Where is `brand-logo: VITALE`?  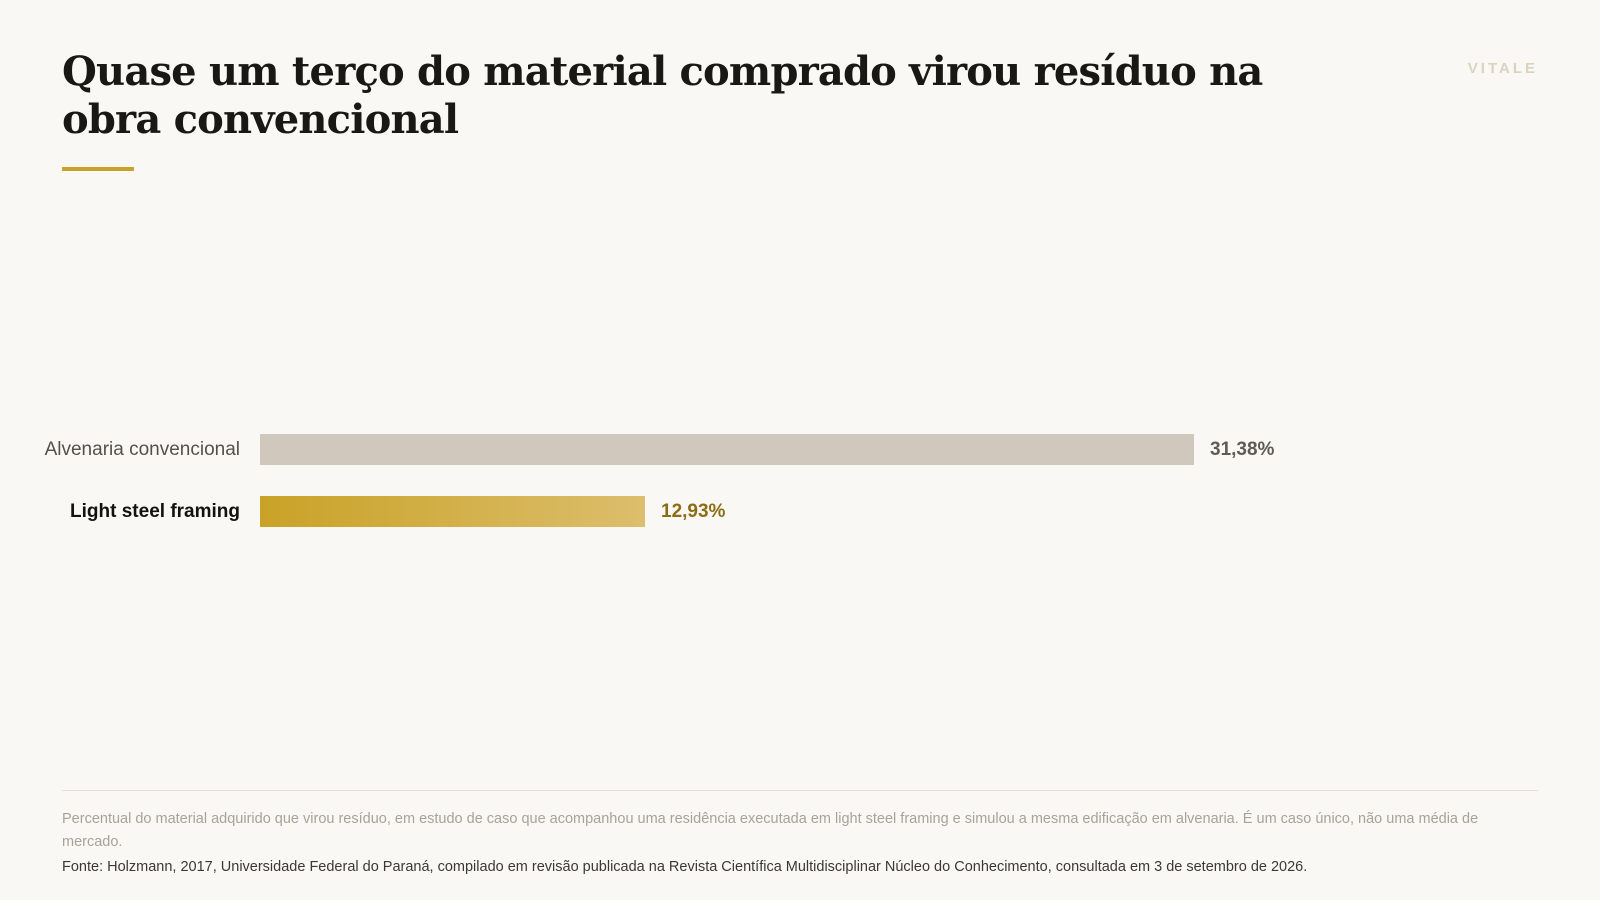
brand-logo: VITALE is located at coordinates (1502, 68).